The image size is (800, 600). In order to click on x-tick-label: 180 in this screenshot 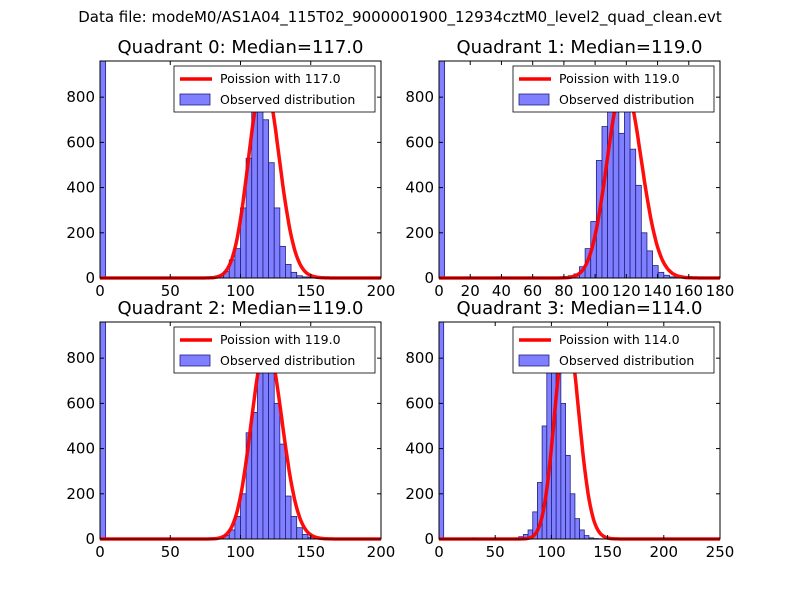, I will do `click(720, 291)`.